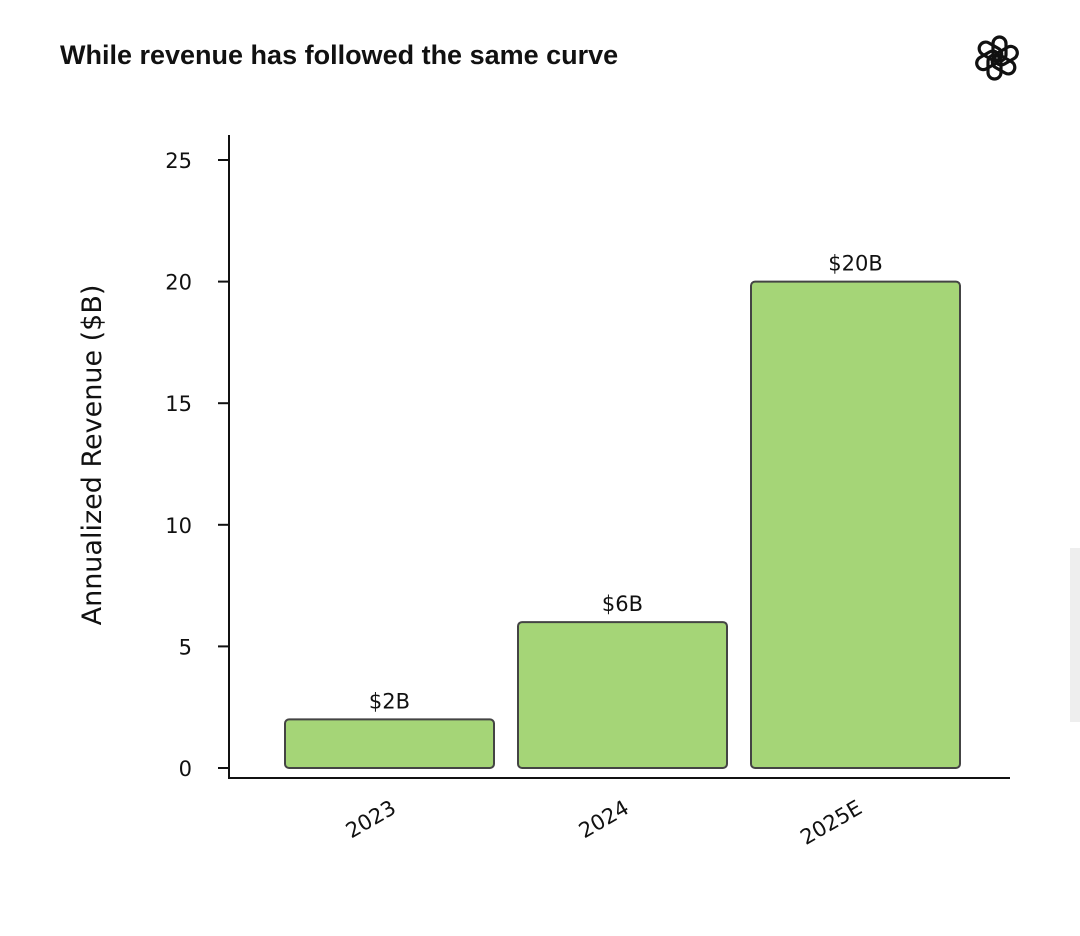 This screenshot has width=1080, height=936. Describe the element at coordinates (831, 823) in the screenshot. I see `x-tick-label: 2025E` at that location.